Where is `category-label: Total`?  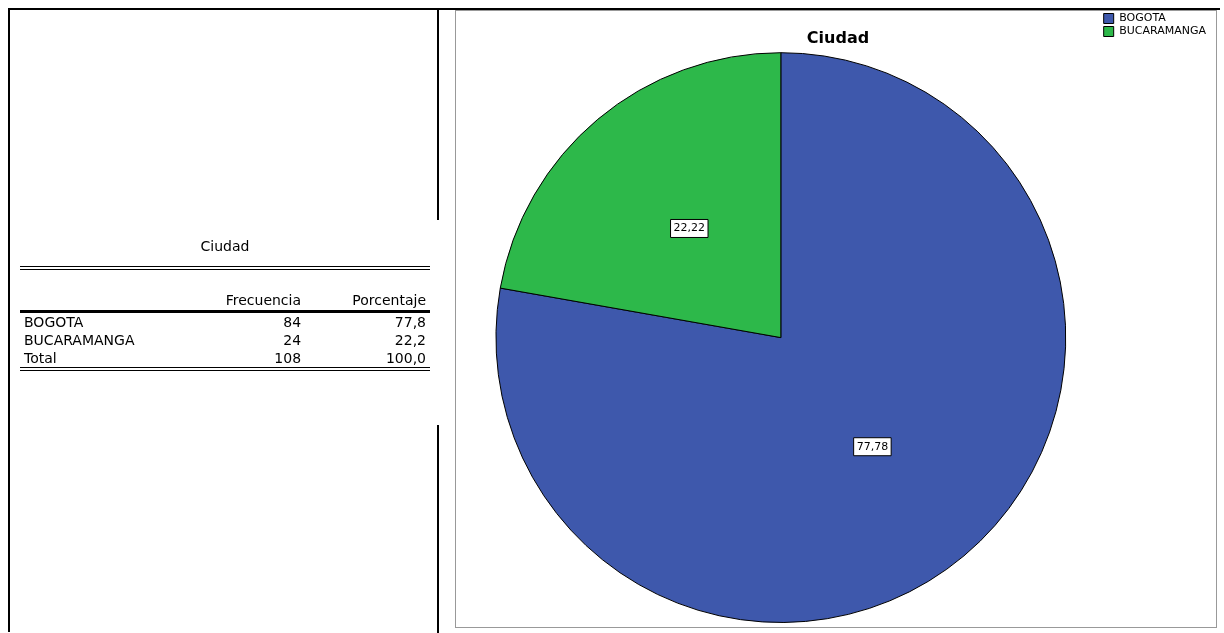
category-label: Total is located at coordinates (40, 358).